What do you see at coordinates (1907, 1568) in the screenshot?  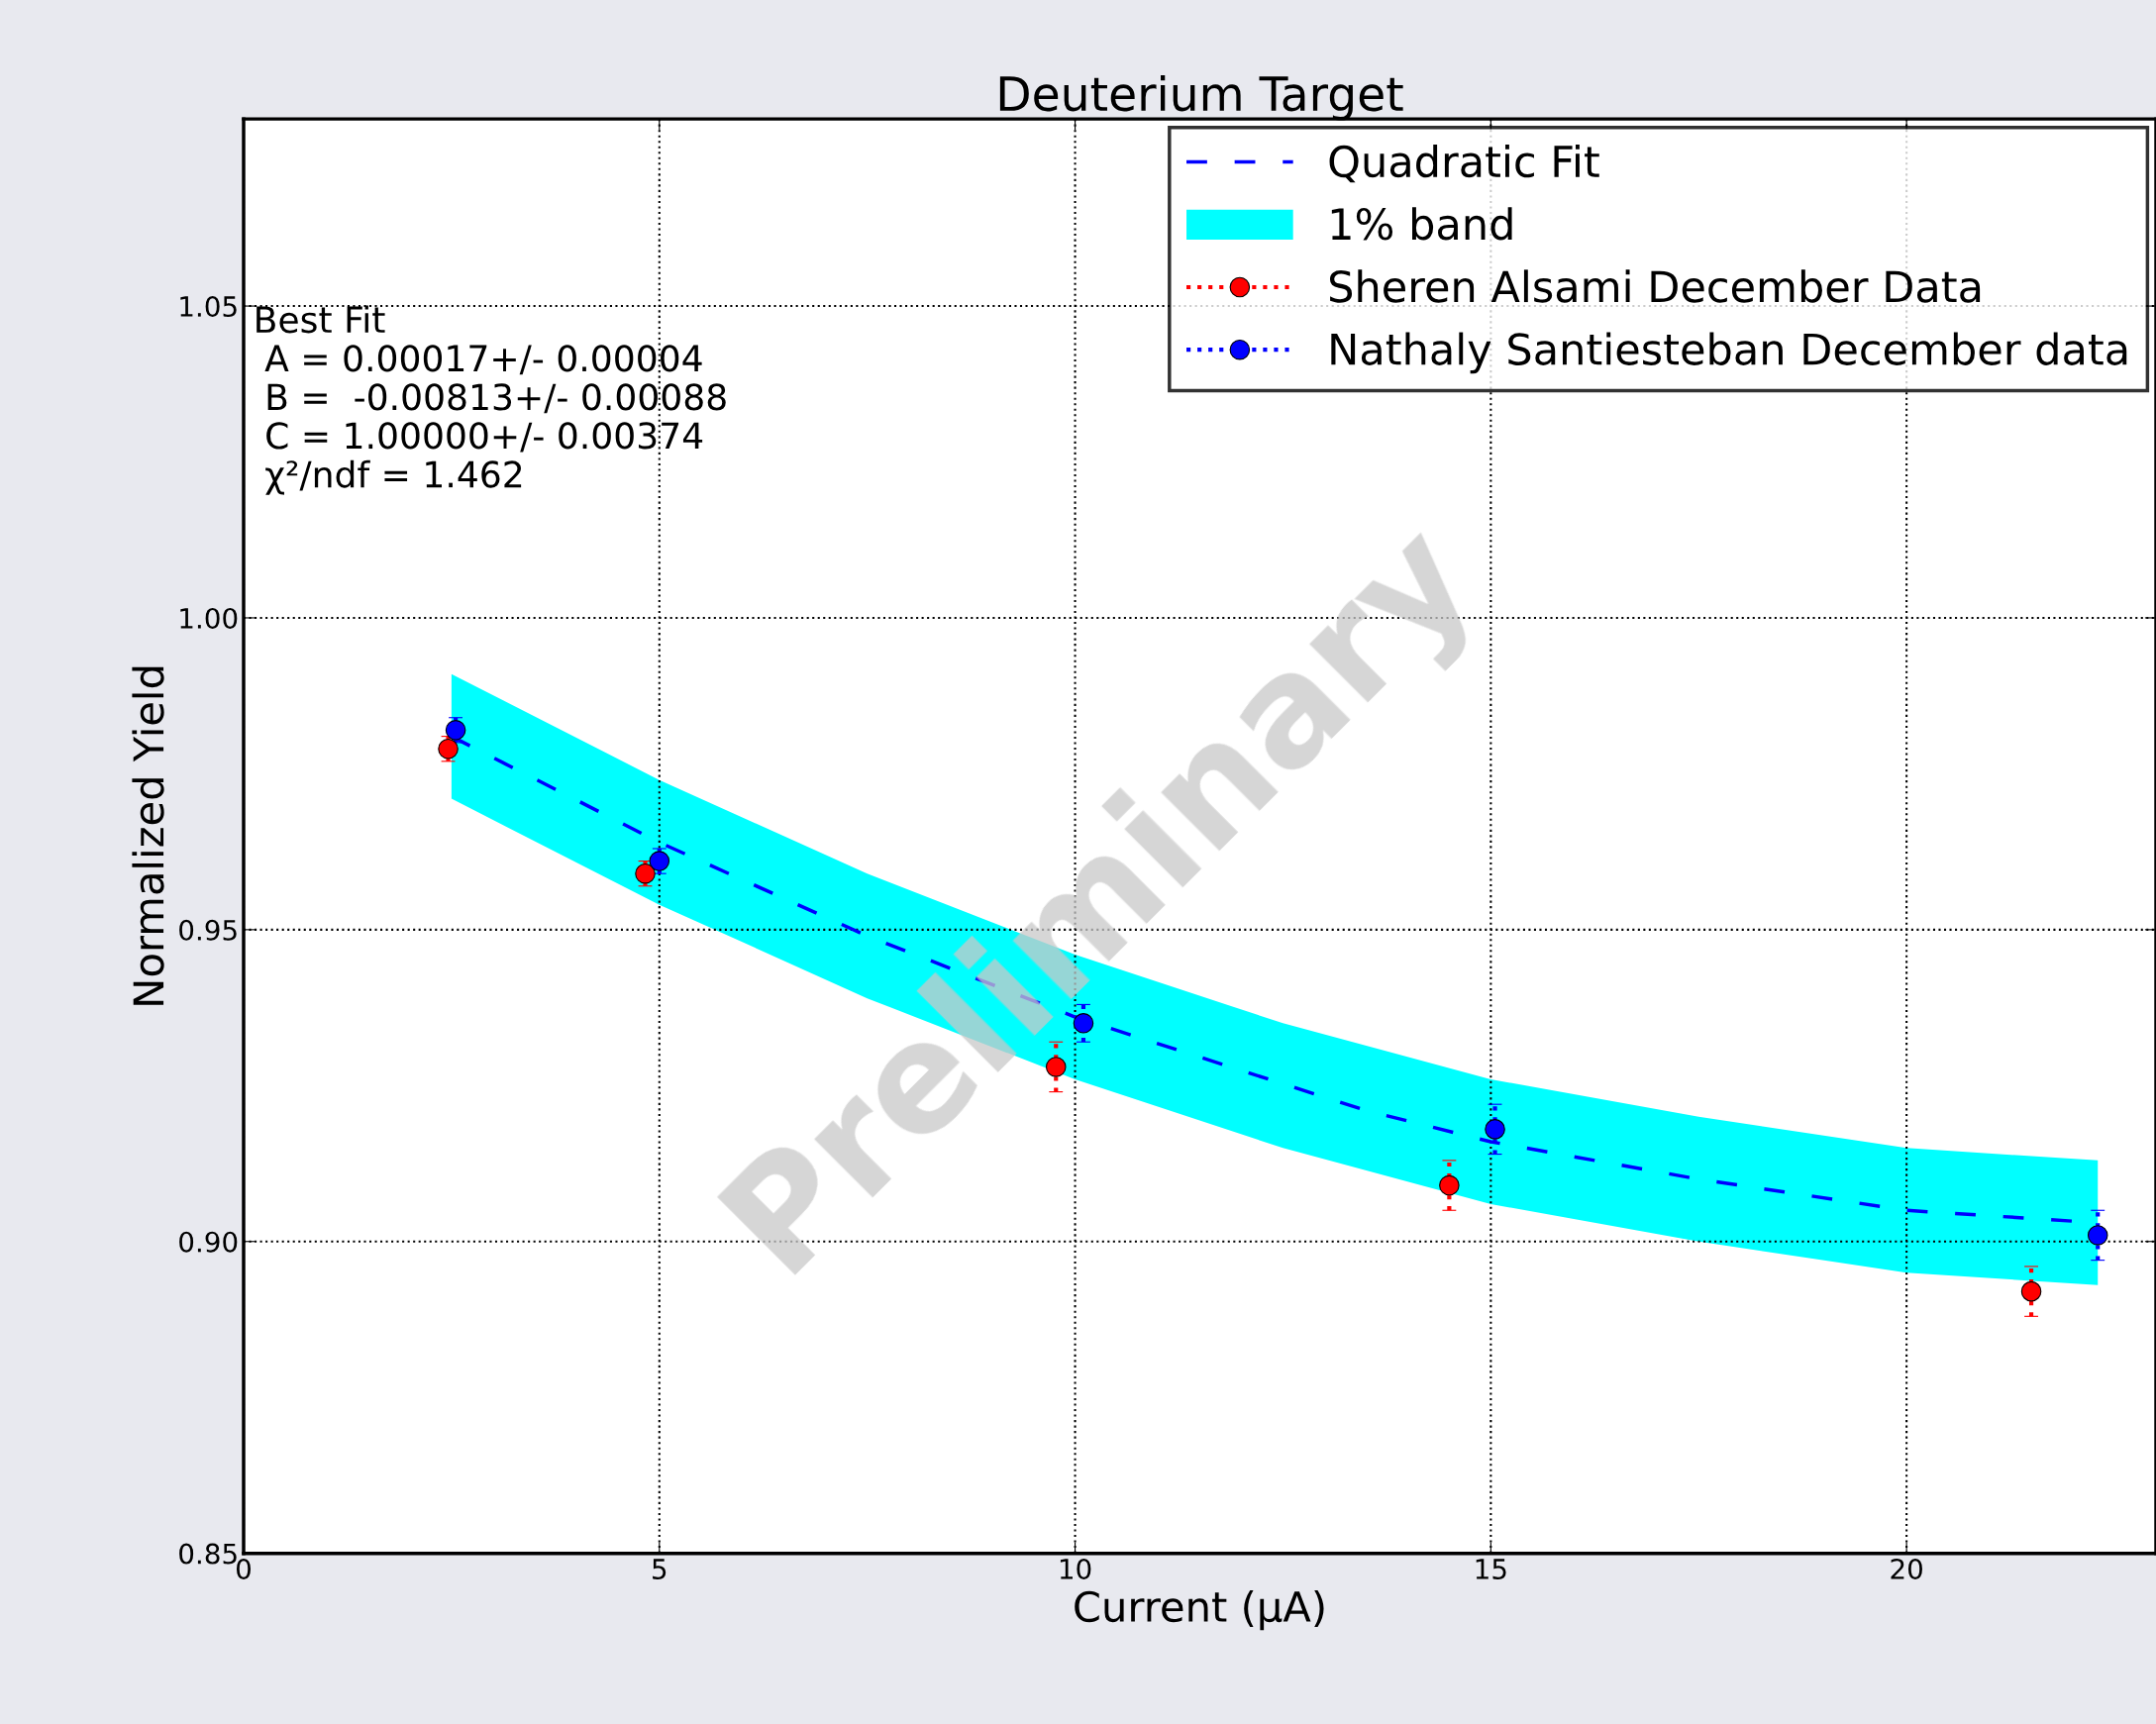 I see `x-tick-label: 20` at bounding box center [1907, 1568].